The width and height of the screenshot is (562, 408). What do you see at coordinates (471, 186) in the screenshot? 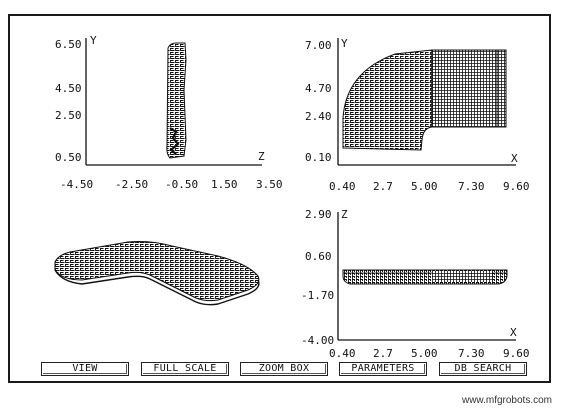
I see `xy-x-tick-label: 7.30` at bounding box center [471, 186].